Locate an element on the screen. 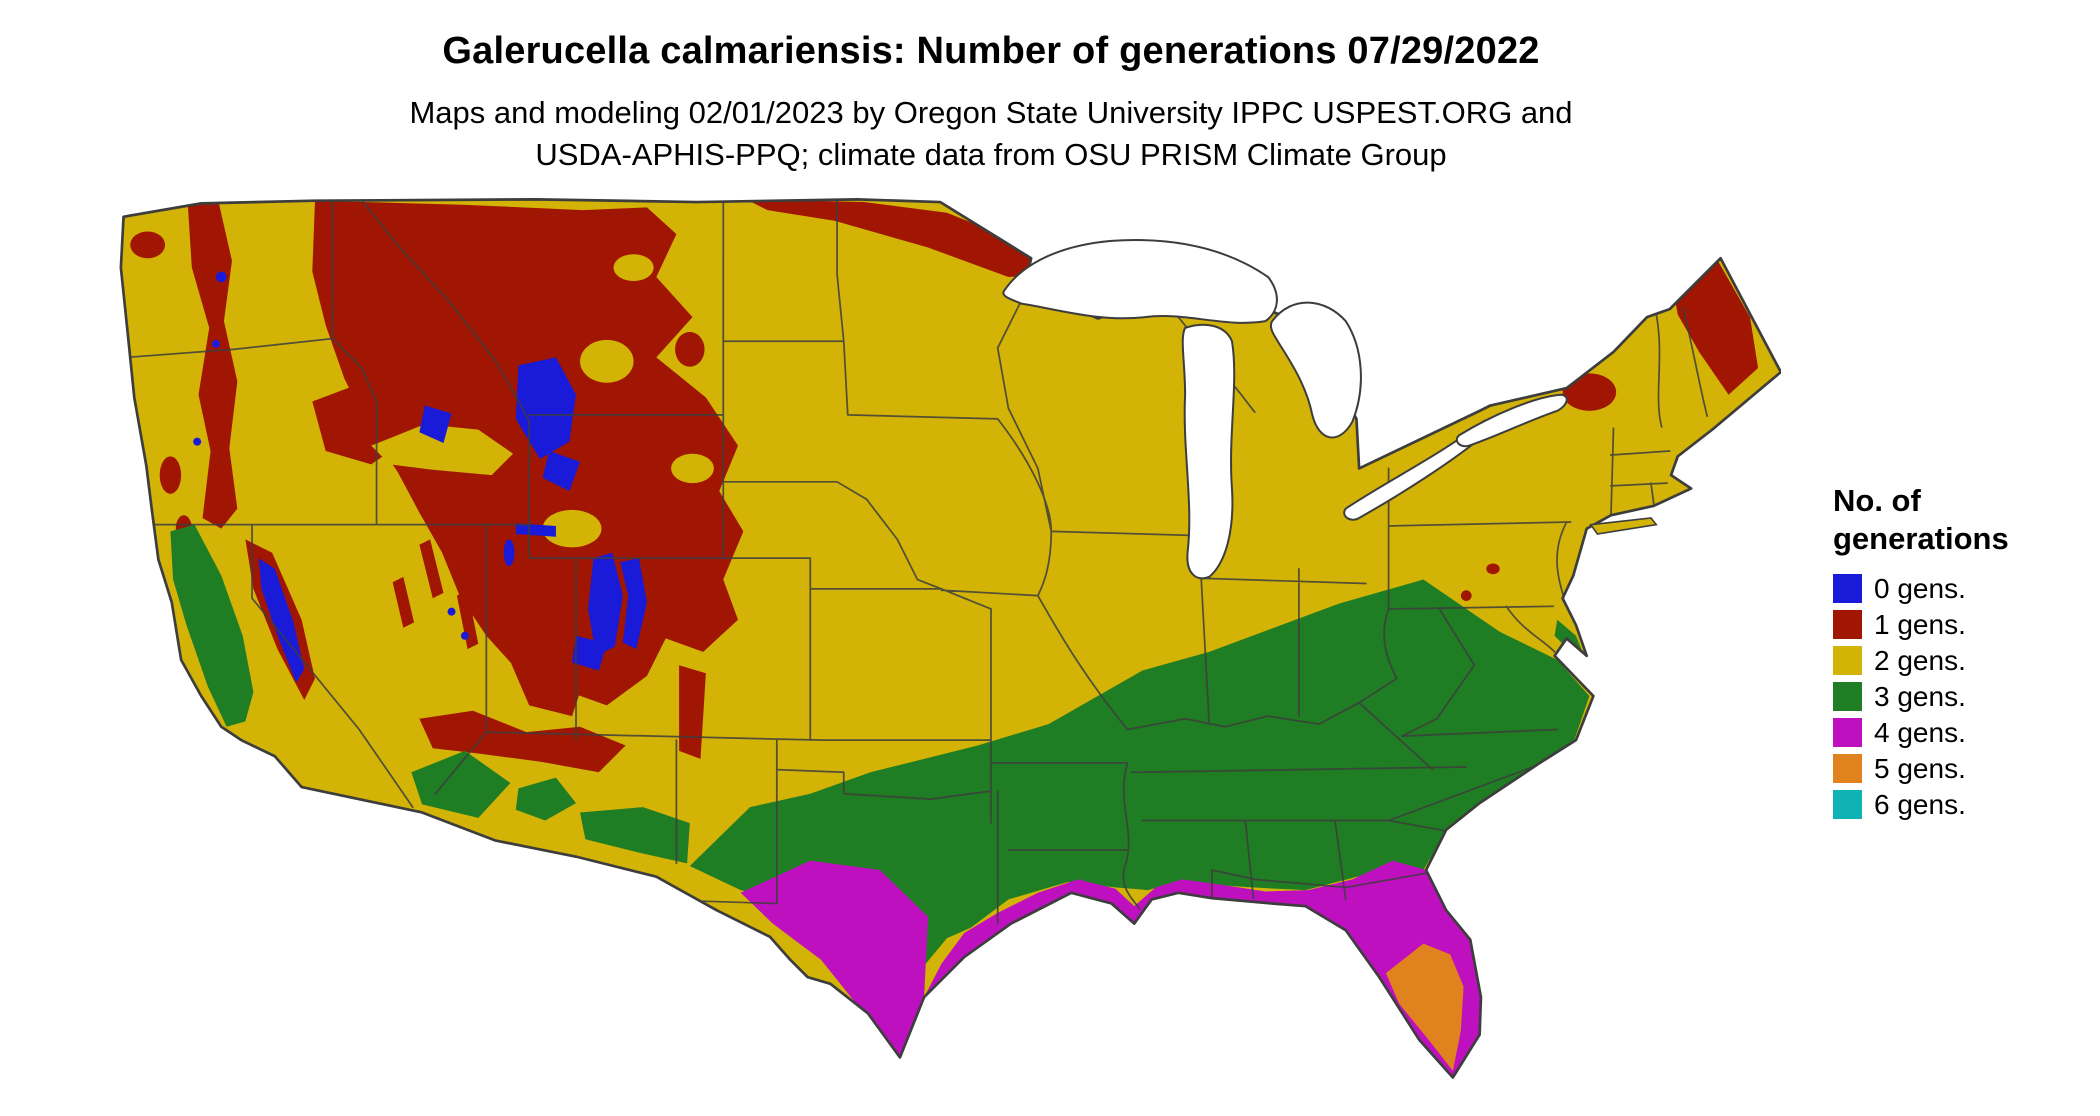  legend-title-line-1: No. of is located at coordinates (1877, 500).